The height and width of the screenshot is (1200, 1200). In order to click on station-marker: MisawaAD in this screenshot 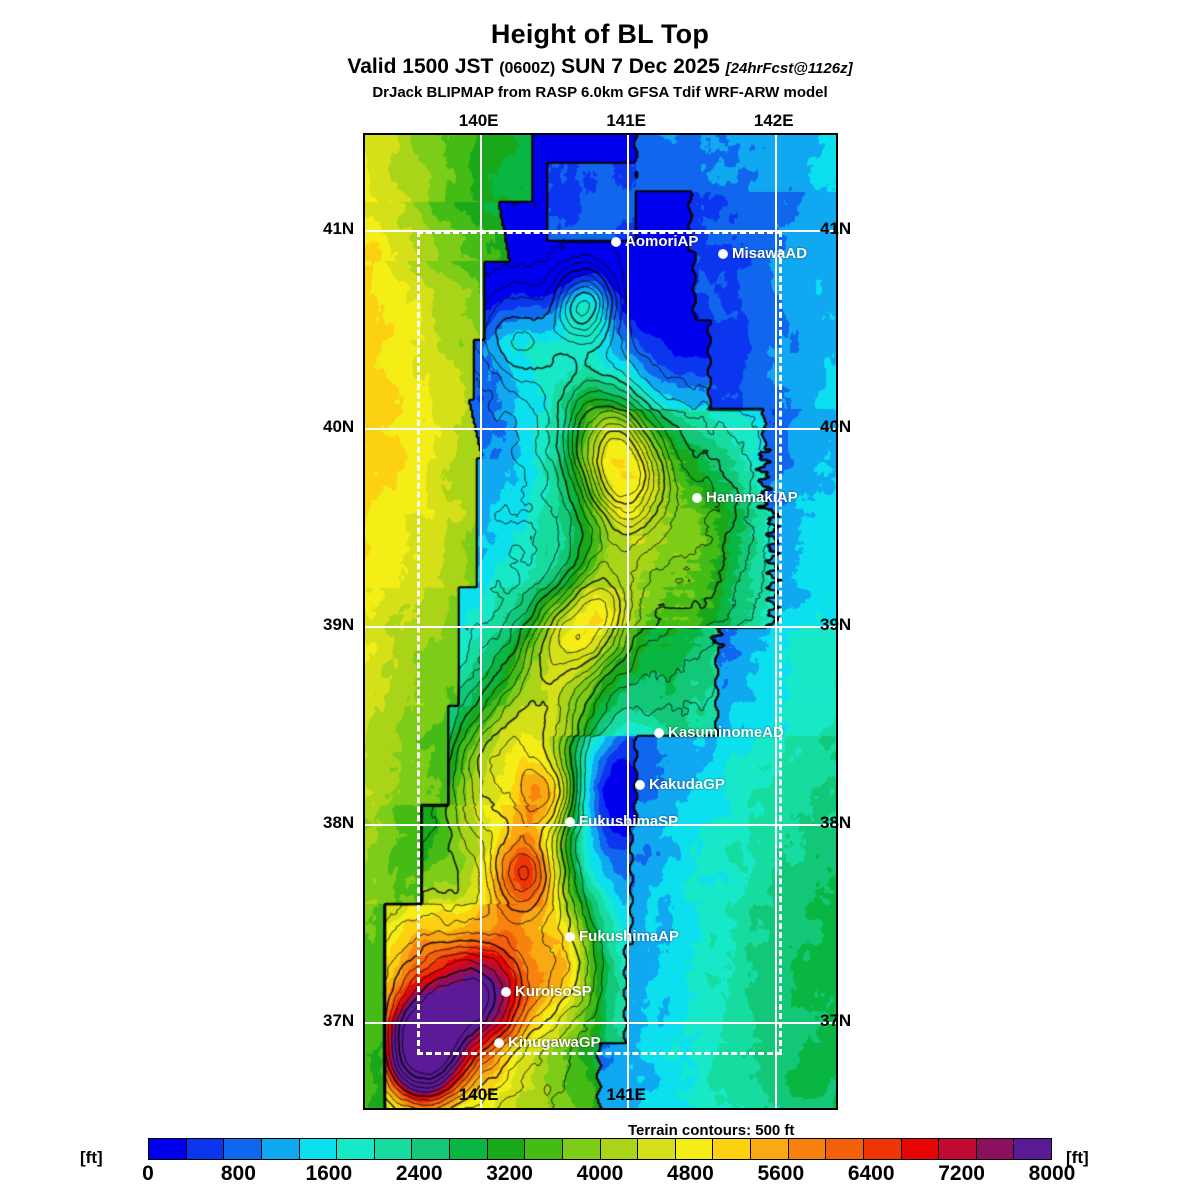, I will do `click(763, 253)`.